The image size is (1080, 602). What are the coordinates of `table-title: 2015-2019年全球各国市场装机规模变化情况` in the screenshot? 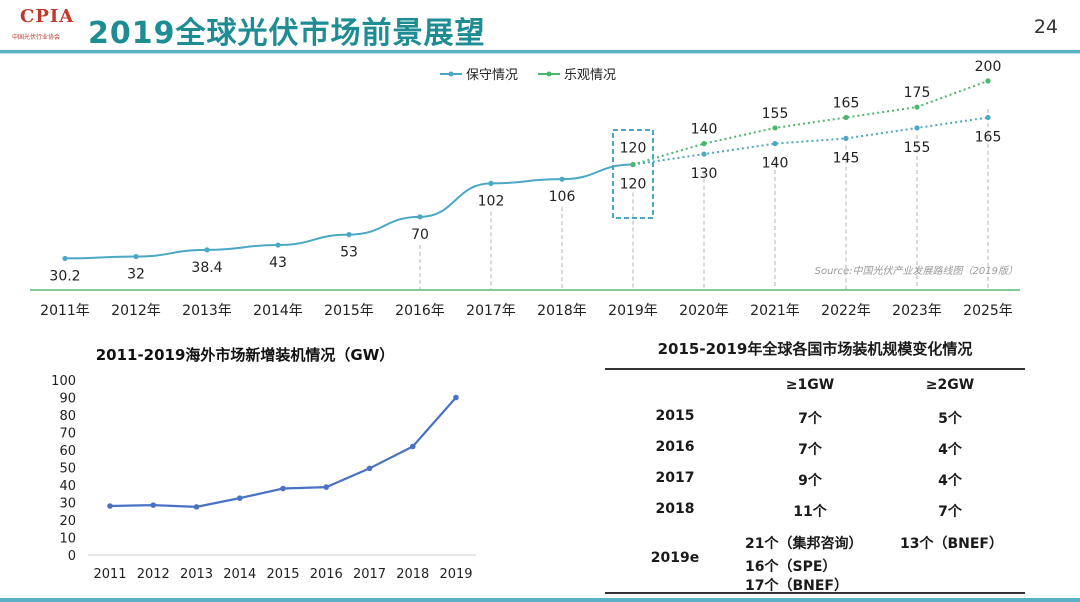 It's located at (815, 349).